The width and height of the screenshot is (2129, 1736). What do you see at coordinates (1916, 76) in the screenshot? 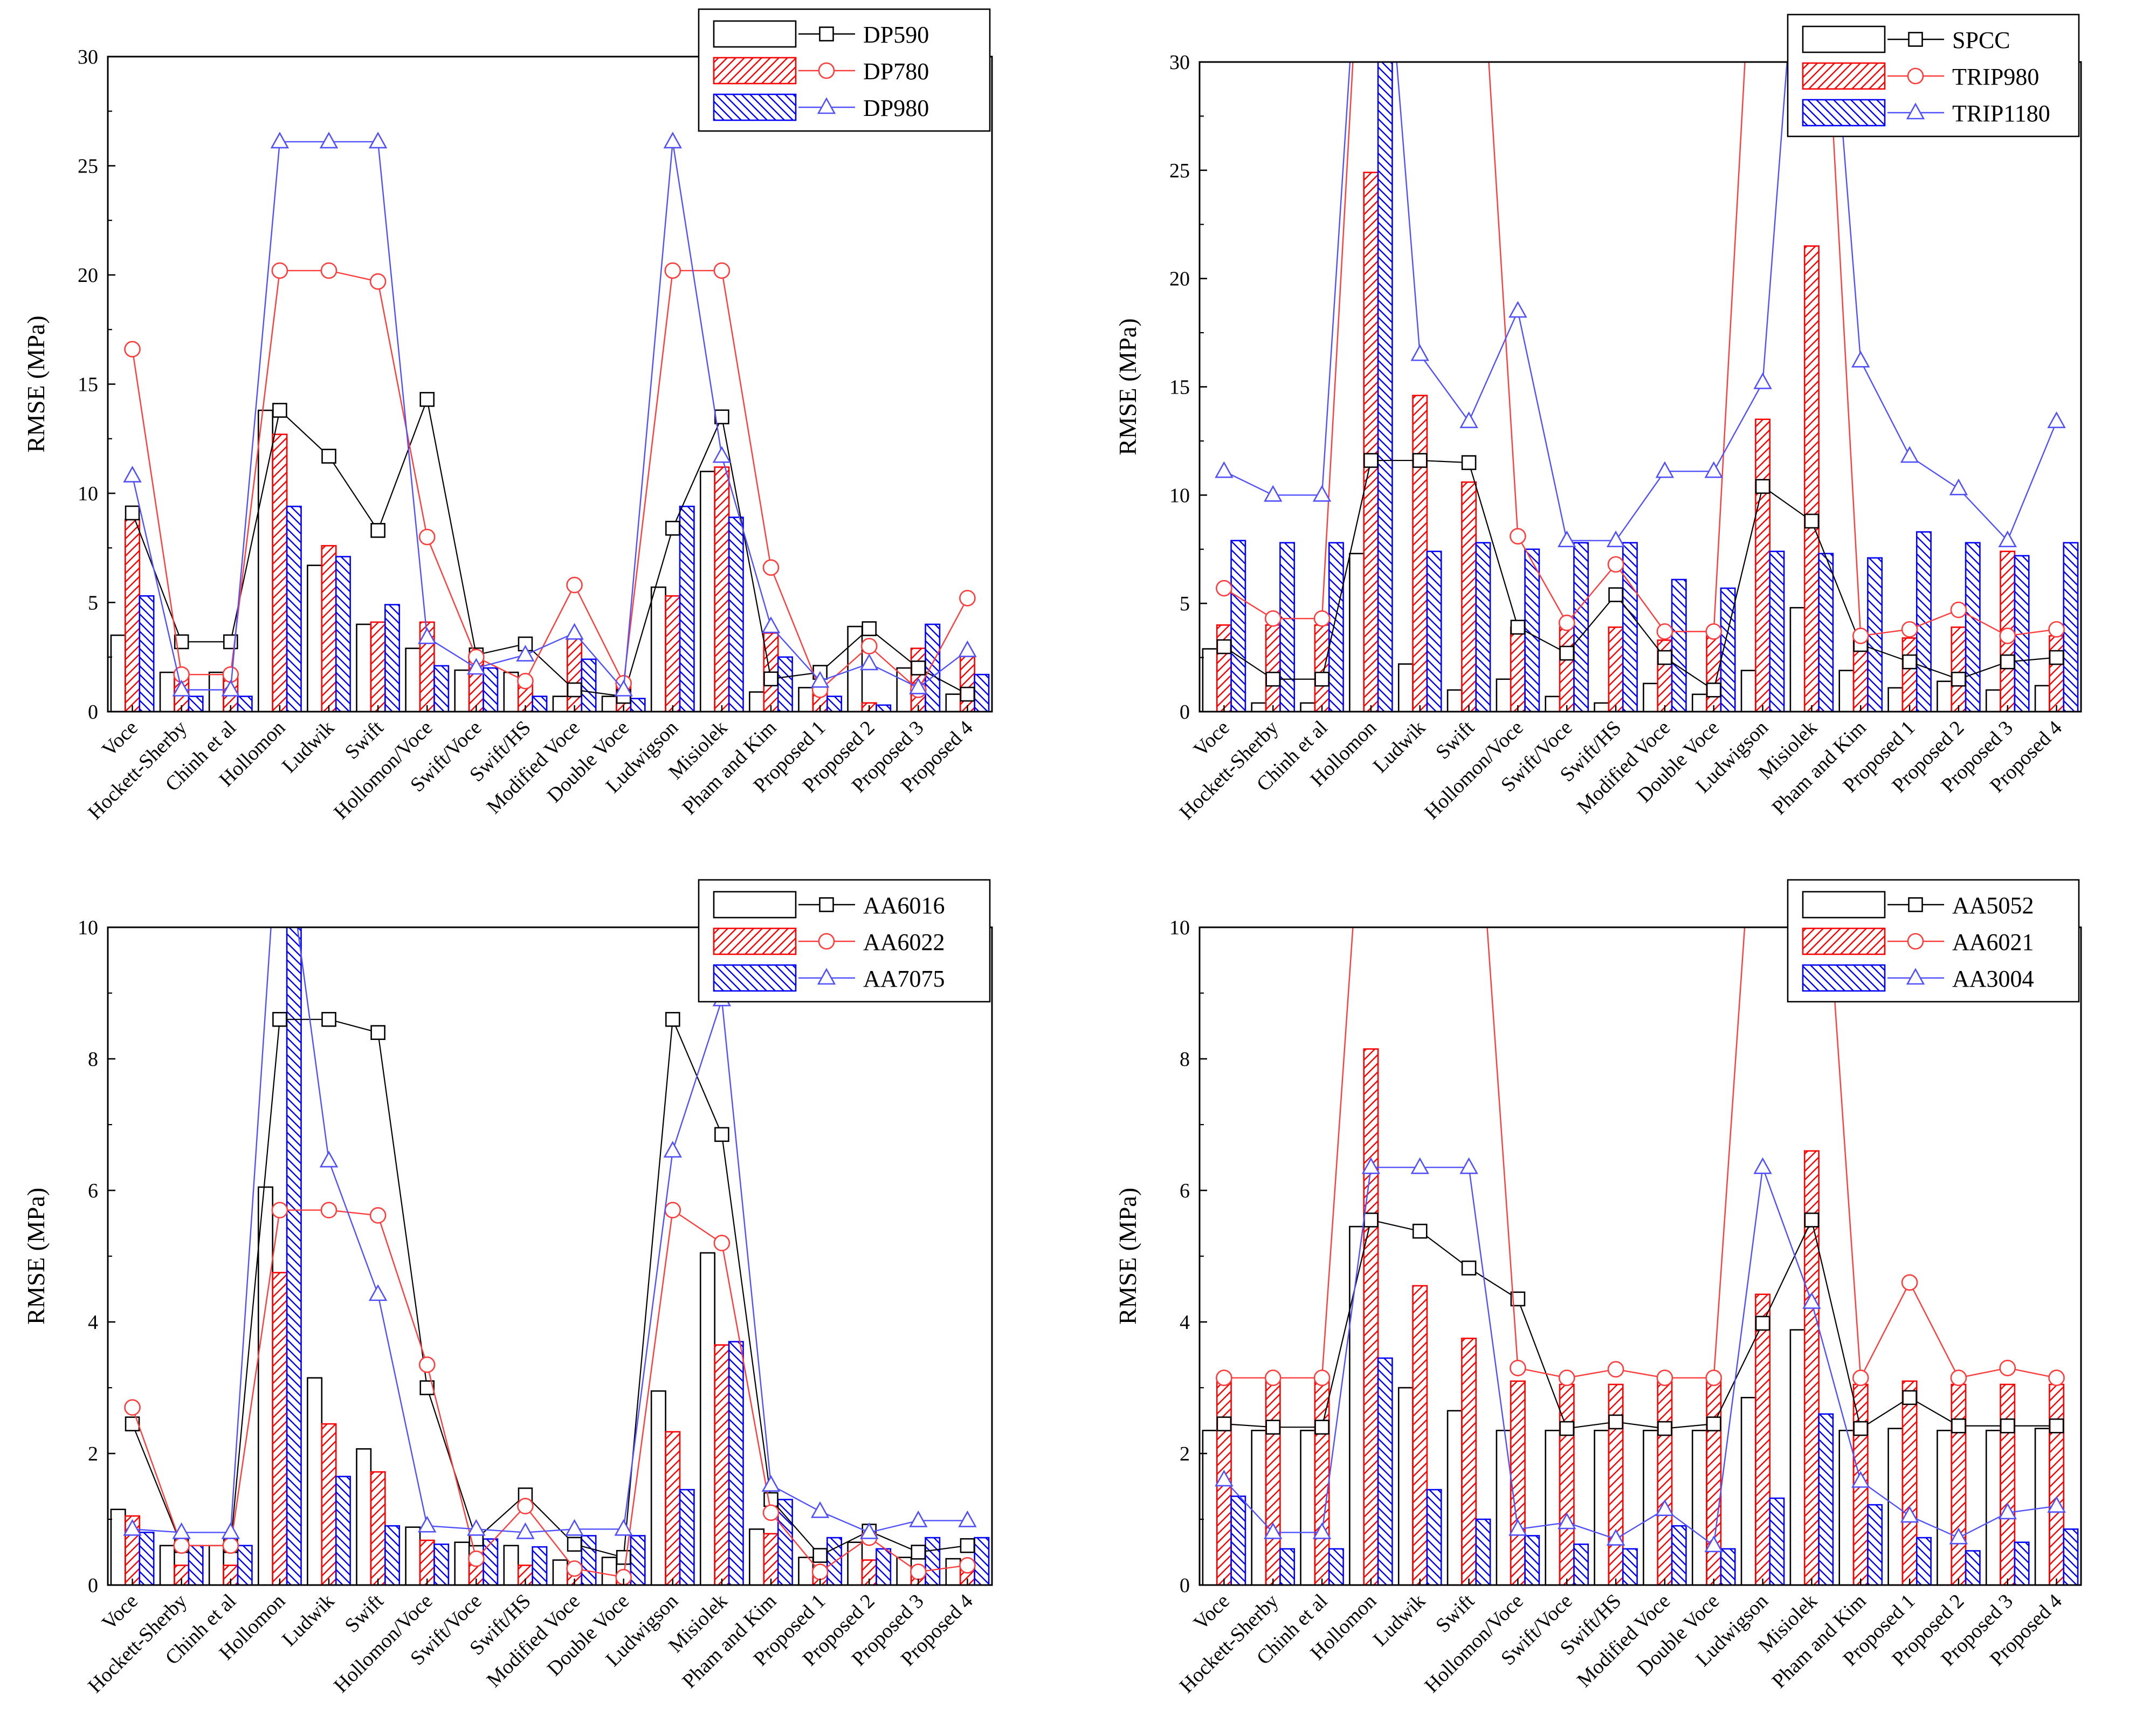
I see `legend-marker-trip980` at bounding box center [1916, 76].